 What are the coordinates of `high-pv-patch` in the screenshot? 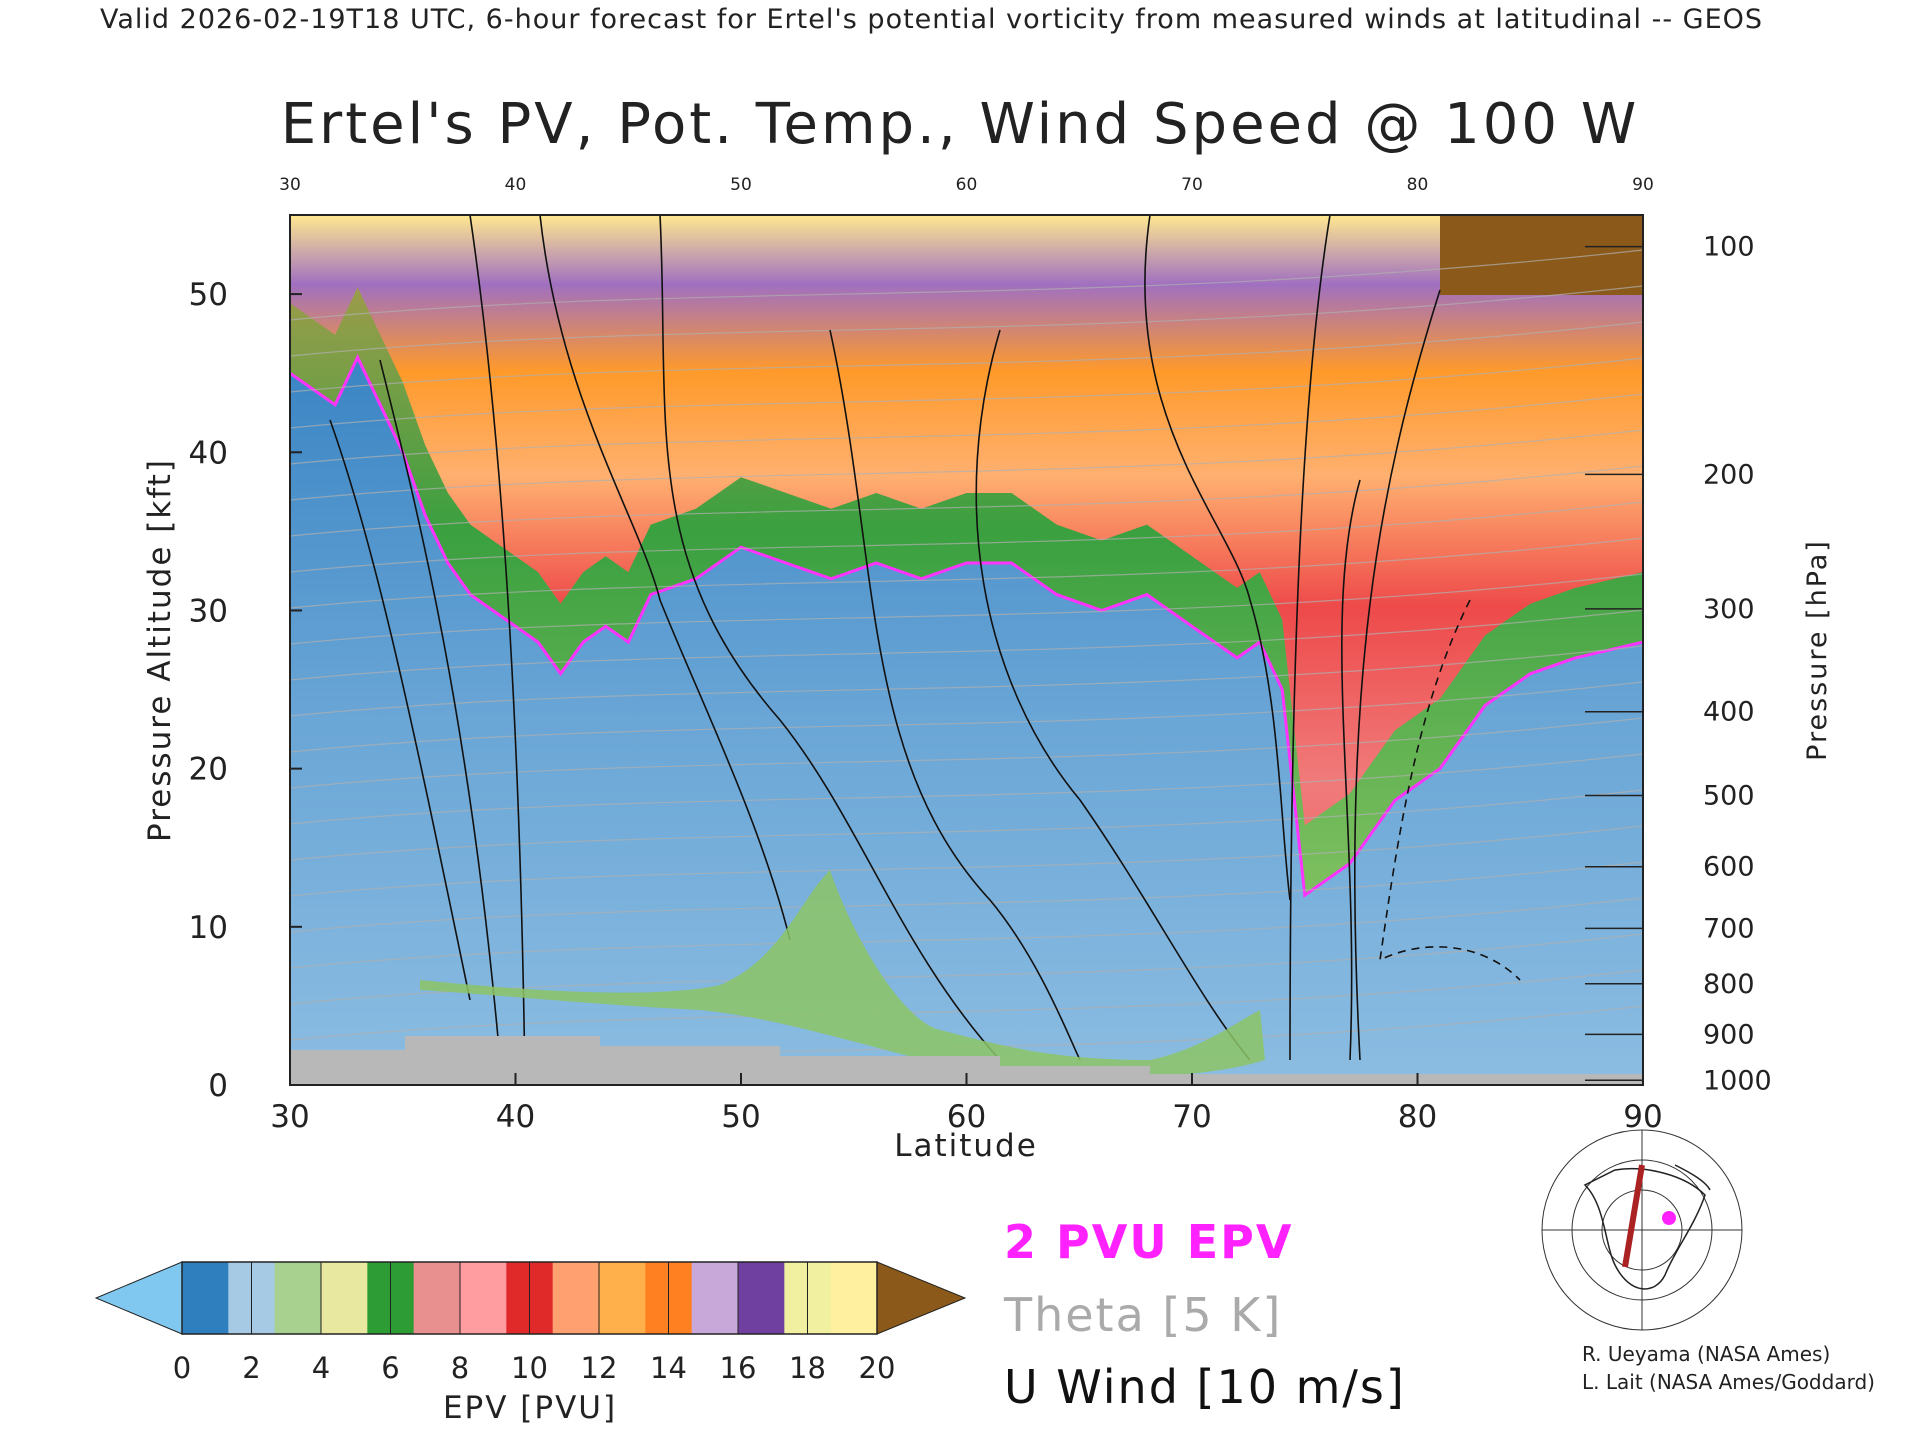 It's located at (1541, 255).